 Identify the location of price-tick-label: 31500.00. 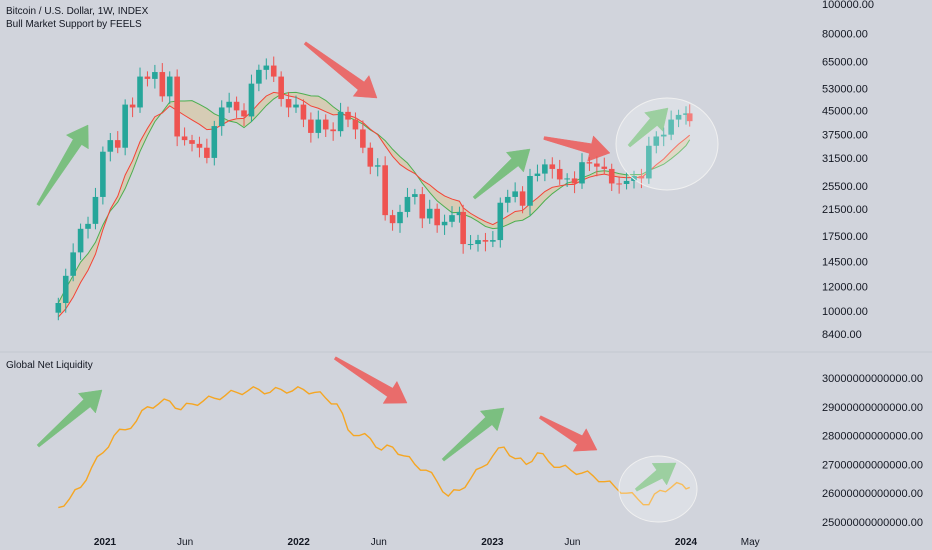
(845, 159).